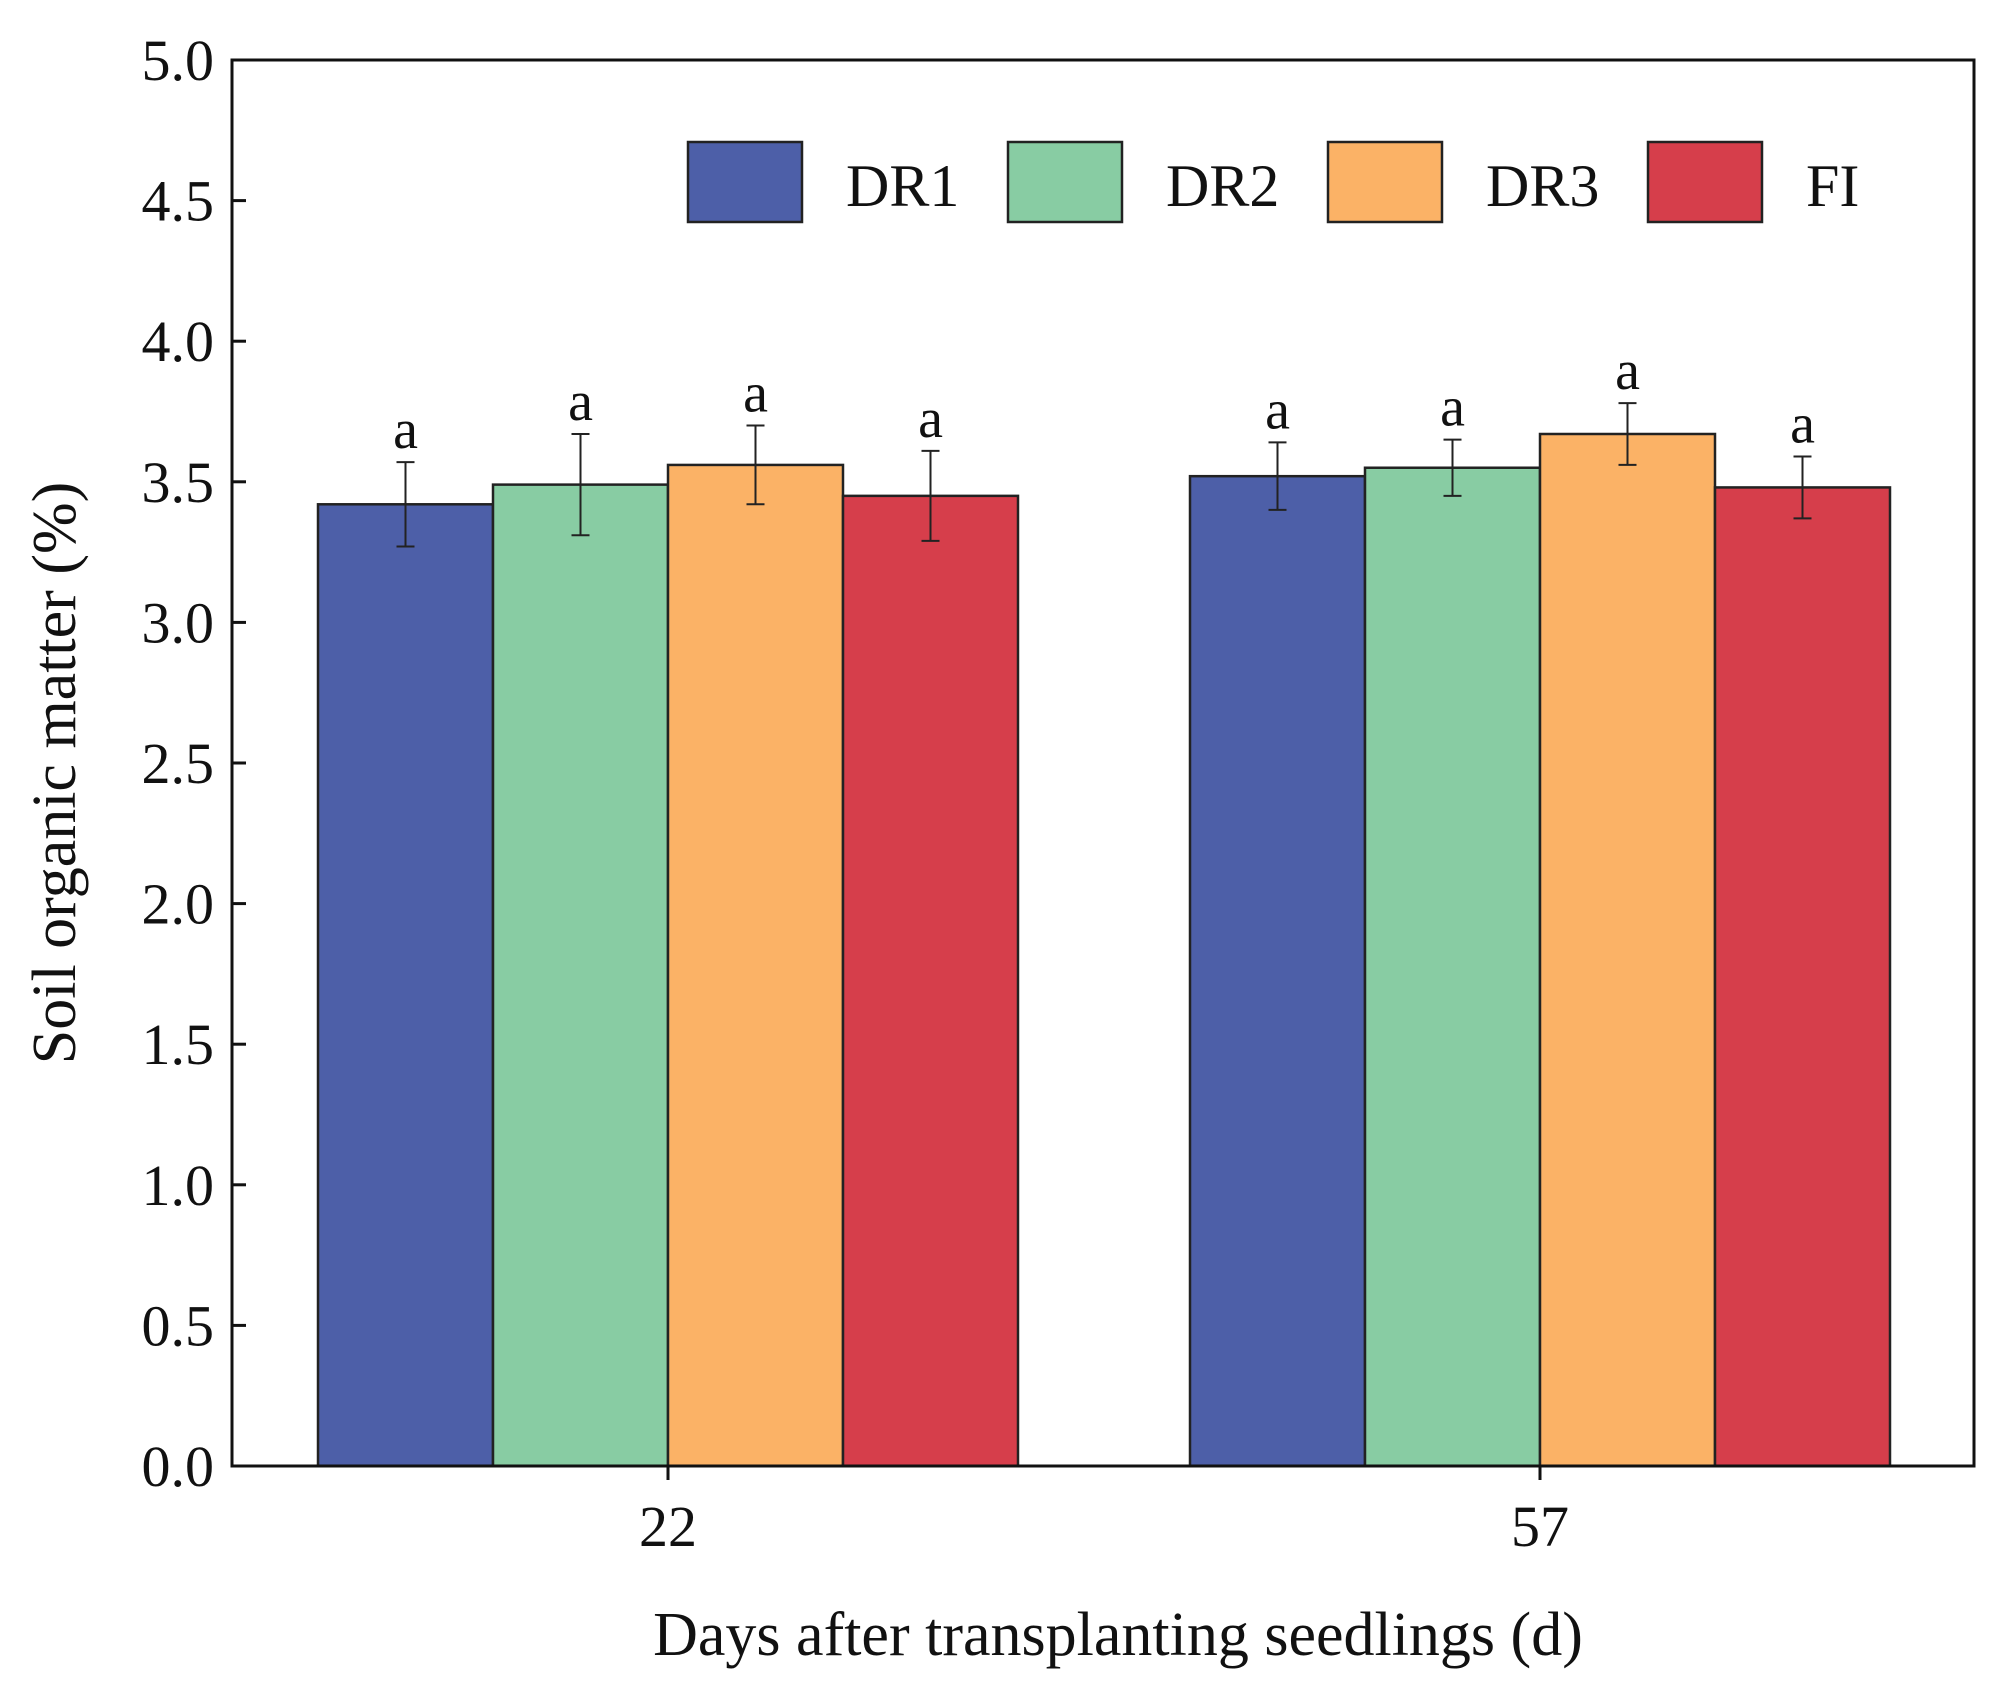 The width and height of the screenshot is (2002, 1691). What do you see at coordinates (1118, 1635) in the screenshot?
I see `x-axis-title: Days after transplanting seedlings (d)` at bounding box center [1118, 1635].